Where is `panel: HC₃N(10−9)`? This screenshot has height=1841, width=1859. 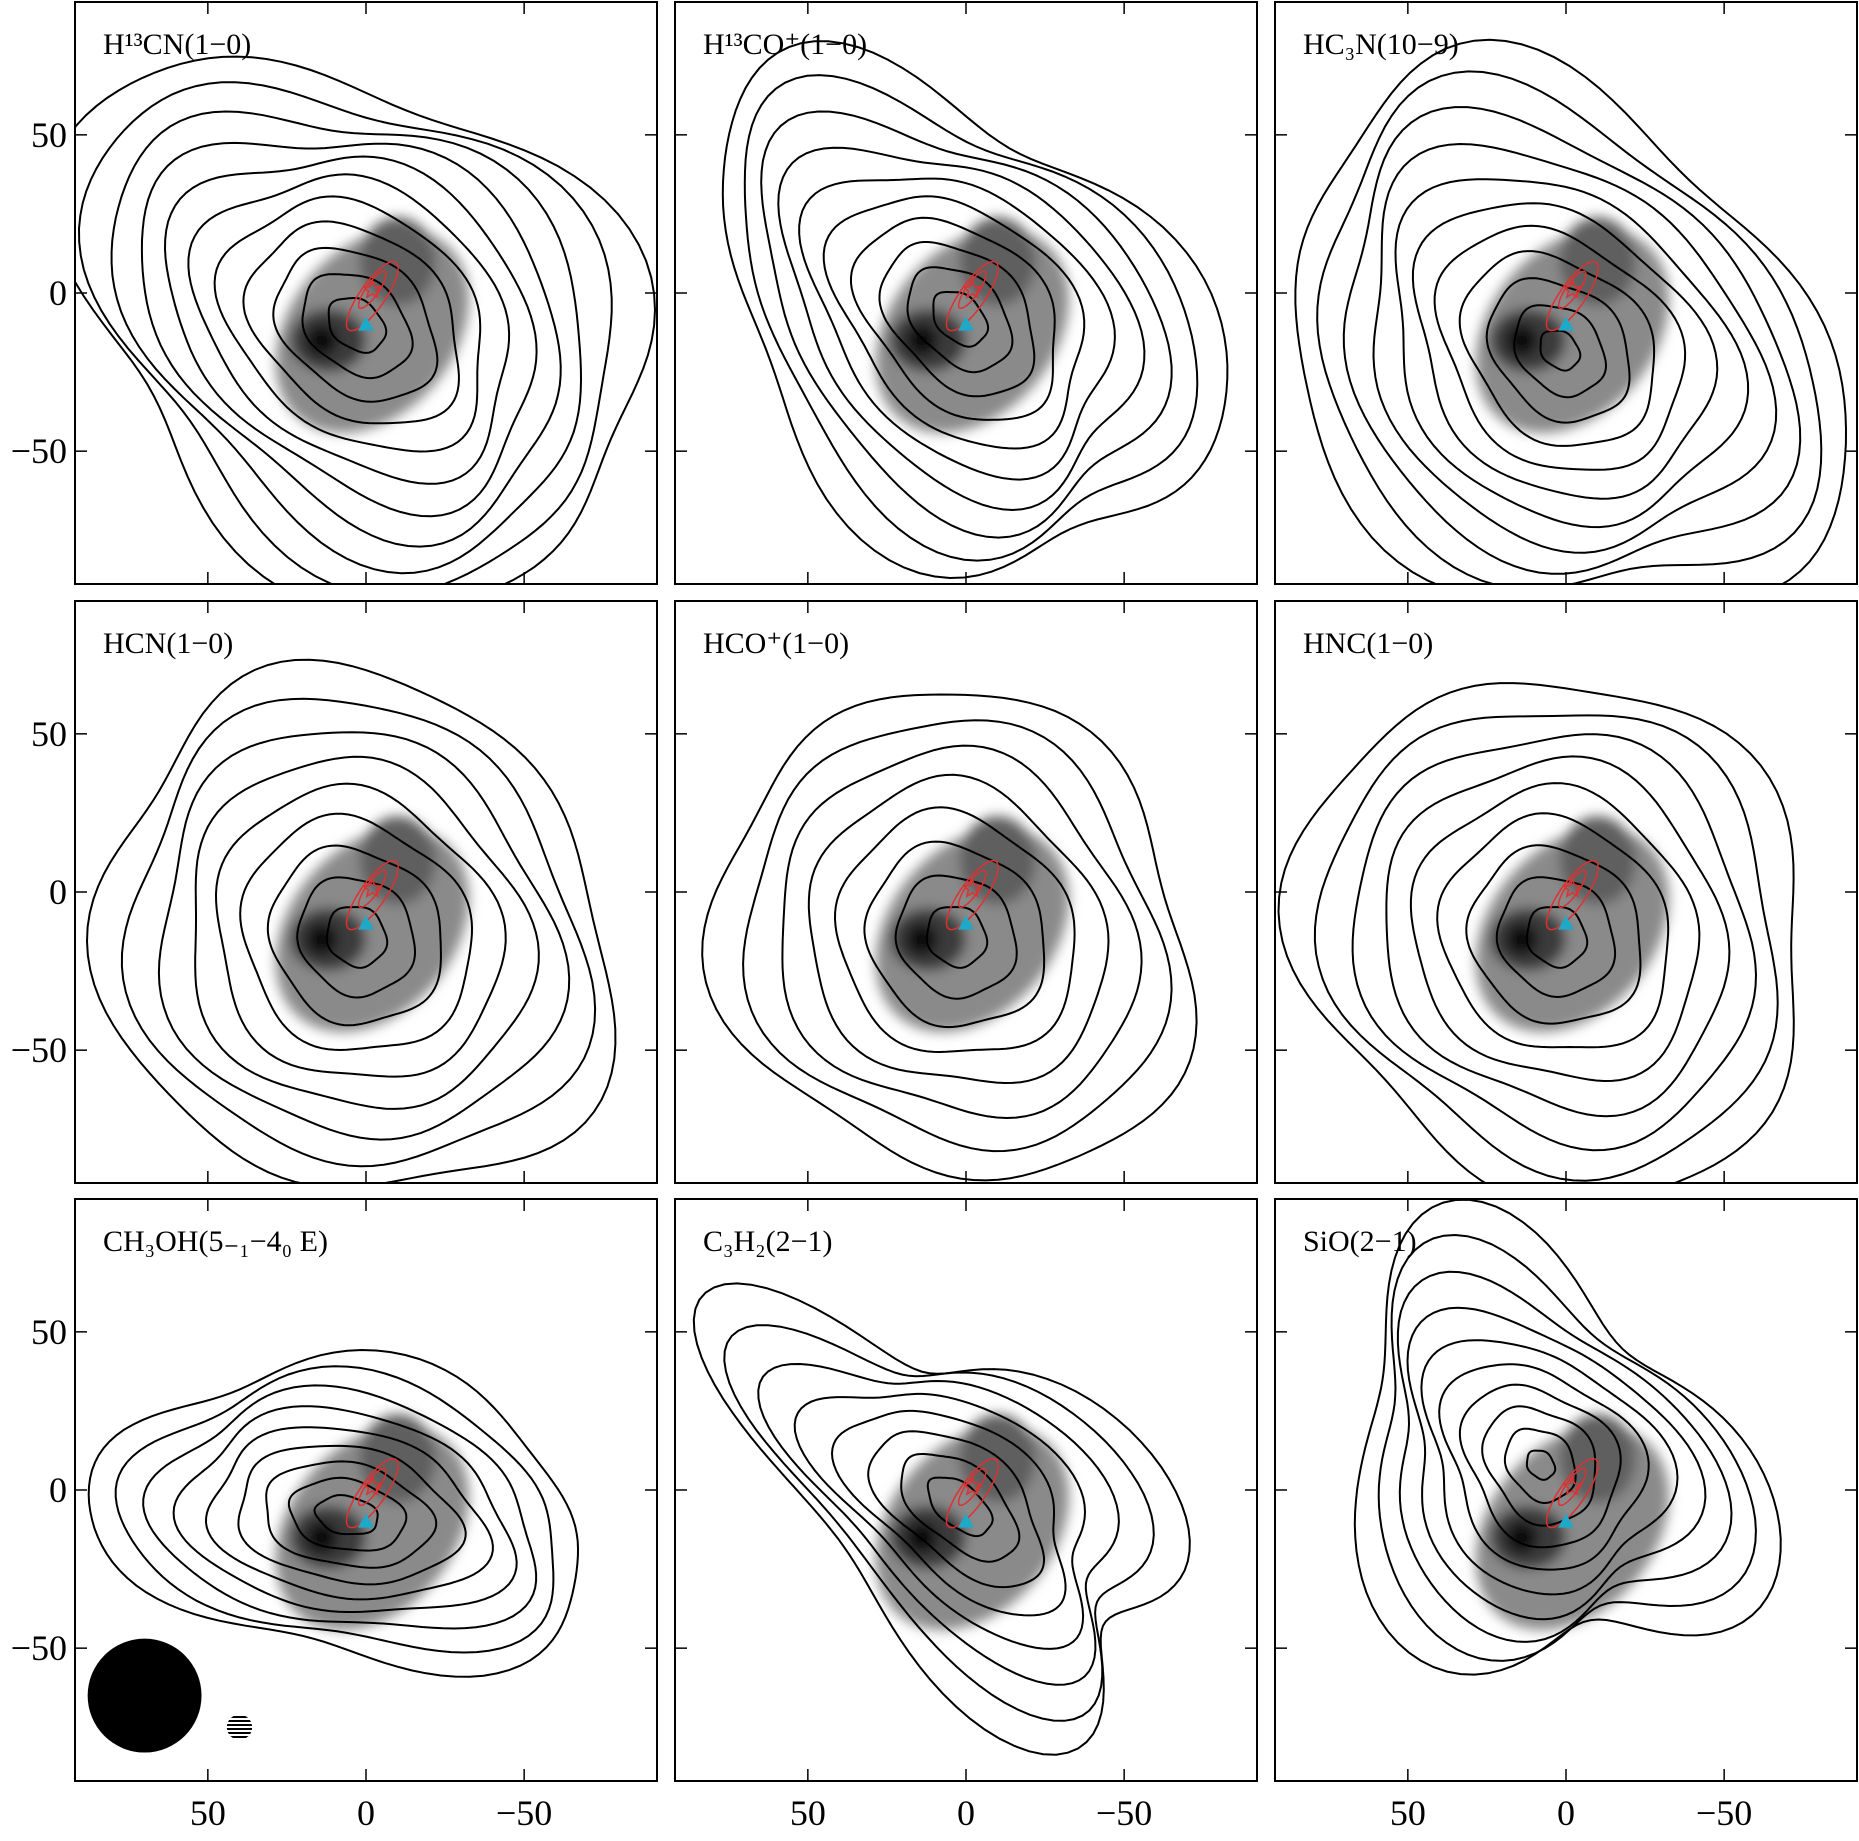 panel: HC₃N(10−9) is located at coordinates (1566, 293).